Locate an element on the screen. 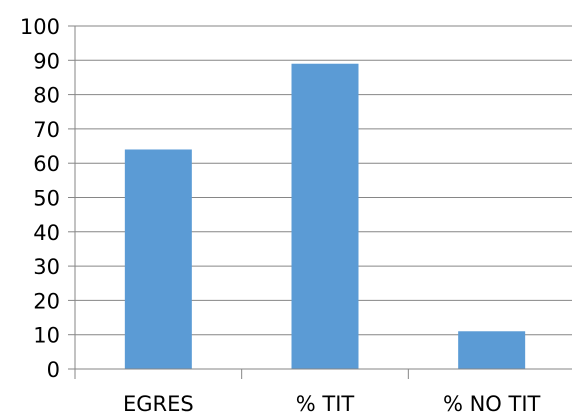 Image resolution: width=572 pixels, height=415 pixels. y-tick-labels: 0 10 20 30 40 50 60 70 80 90 100 is located at coordinates (40, 198).